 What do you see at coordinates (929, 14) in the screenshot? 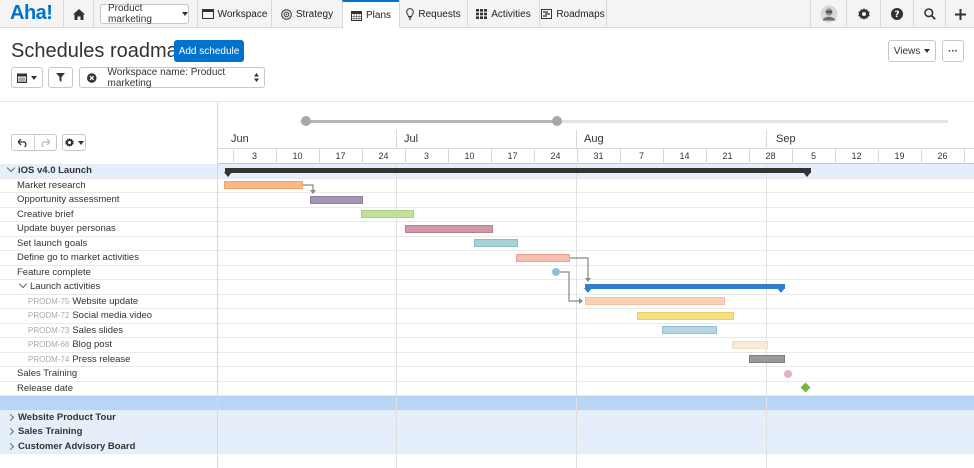
I see `search-button` at bounding box center [929, 14].